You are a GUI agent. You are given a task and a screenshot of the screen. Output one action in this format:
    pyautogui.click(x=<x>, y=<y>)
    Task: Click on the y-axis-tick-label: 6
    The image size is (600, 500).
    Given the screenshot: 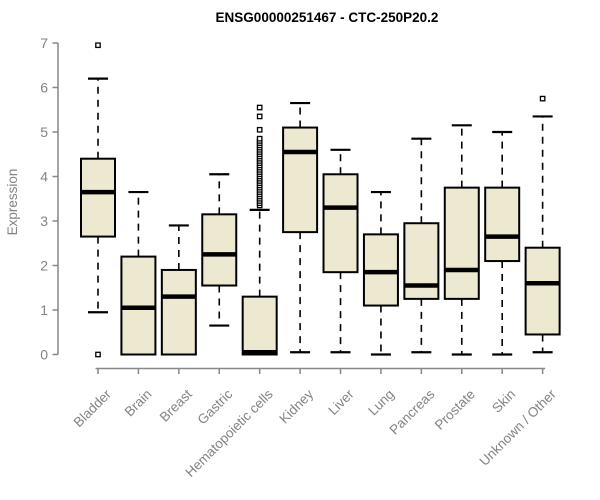 What is the action you would take?
    pyautogui.click(x=44, y=87)
    